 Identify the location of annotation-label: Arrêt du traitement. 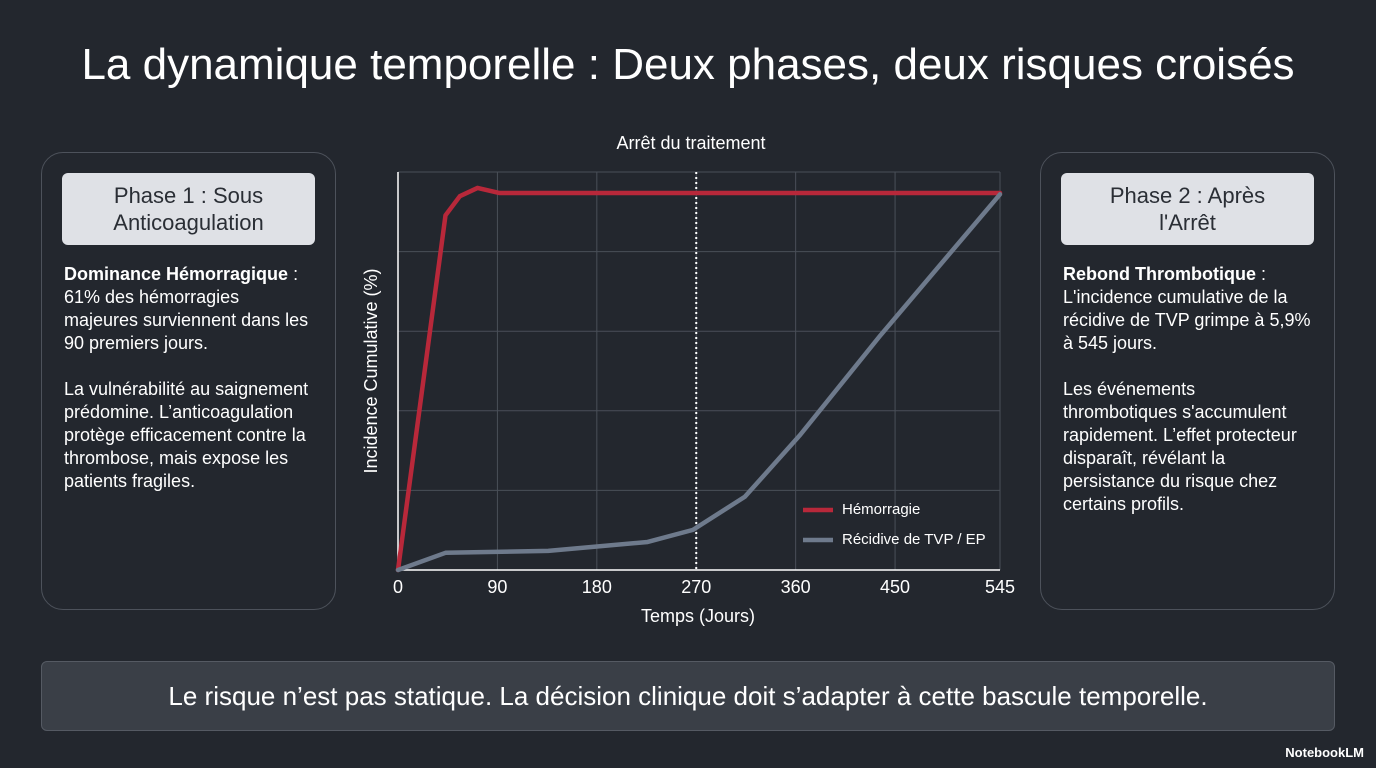
(690, 143).